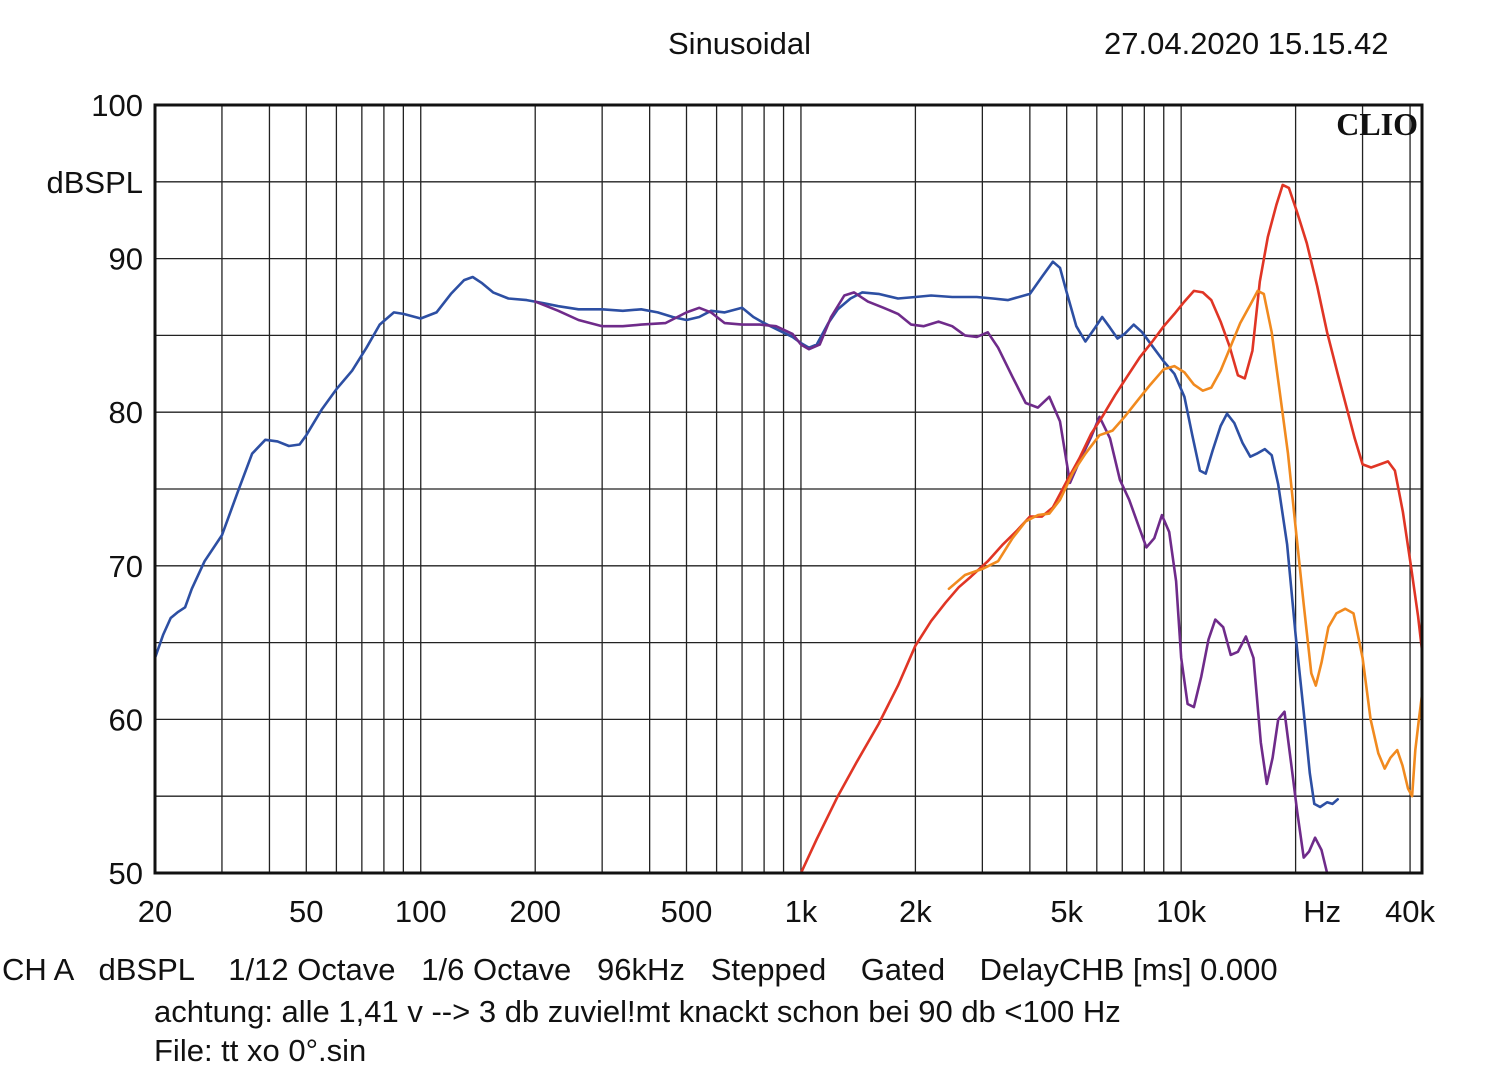 The width and height of the screenshot is (1500, 1086). I want to click on x-tick-label: 500, so click(687, 911).